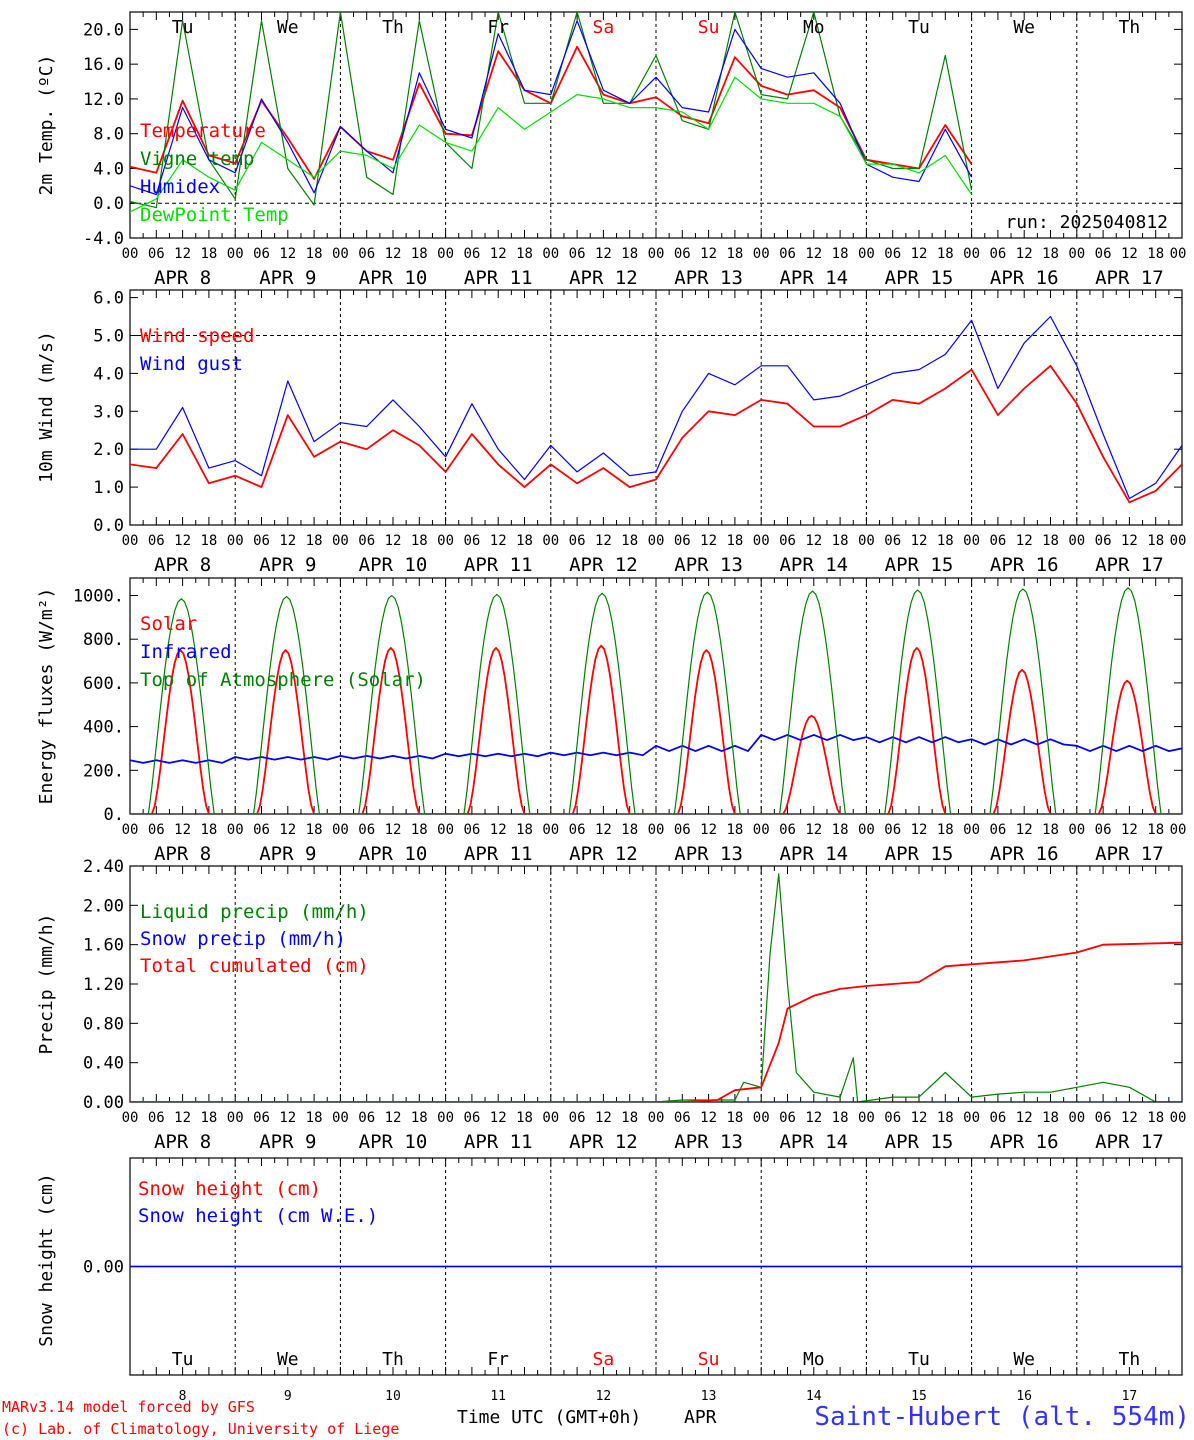  Describe the element at coordinates (604, 1396) in the screenshot. I see `day-number-label: 12` at that location.